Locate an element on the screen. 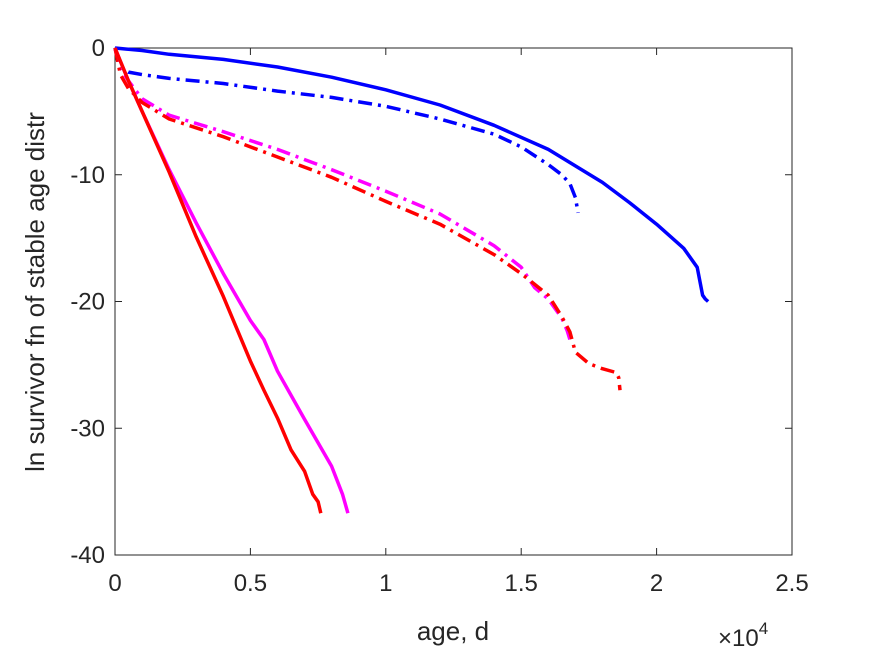 The image size is (875, 656). x-exponent-power: 4 is located at coordinates (763, 628).